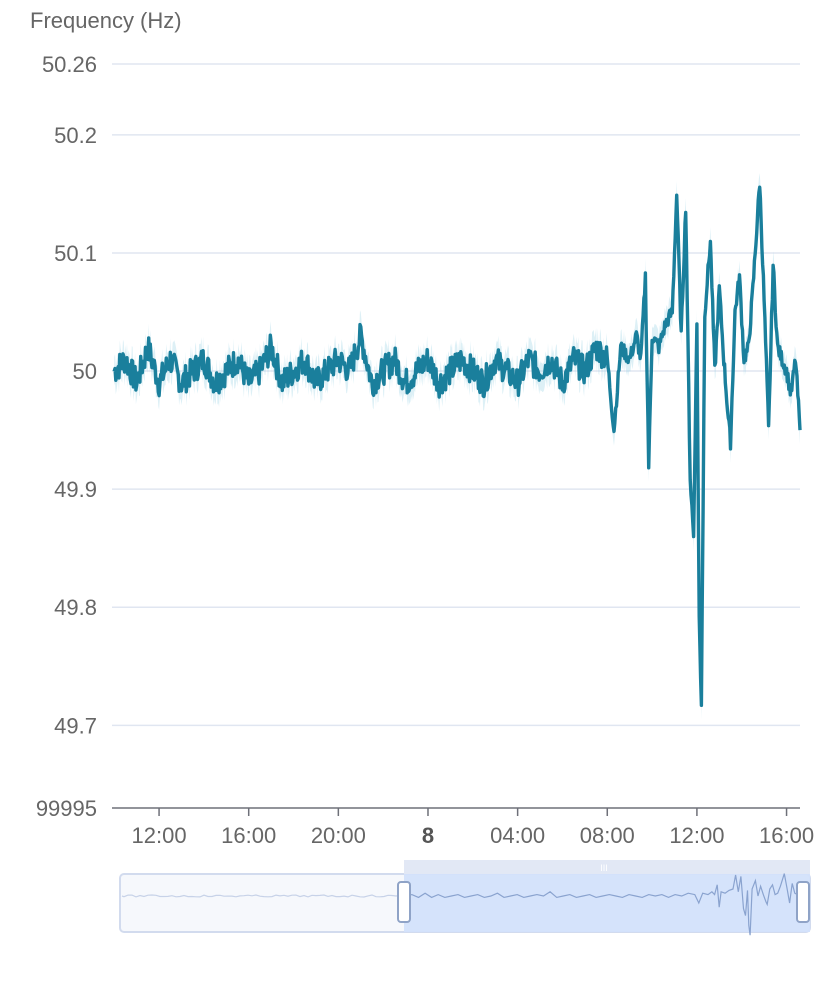  What do you see at coordinates (75, 607) in the screenshot?
I see `y-tick-label: 49.8` at bounding box center [75, 607].